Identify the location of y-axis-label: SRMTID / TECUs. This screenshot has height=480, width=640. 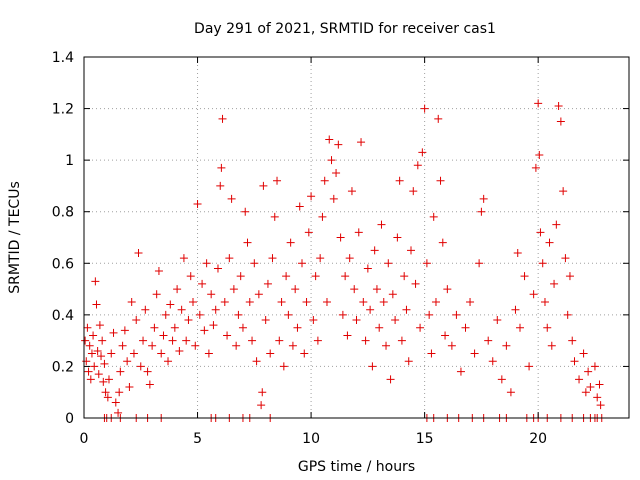
(15, 237).